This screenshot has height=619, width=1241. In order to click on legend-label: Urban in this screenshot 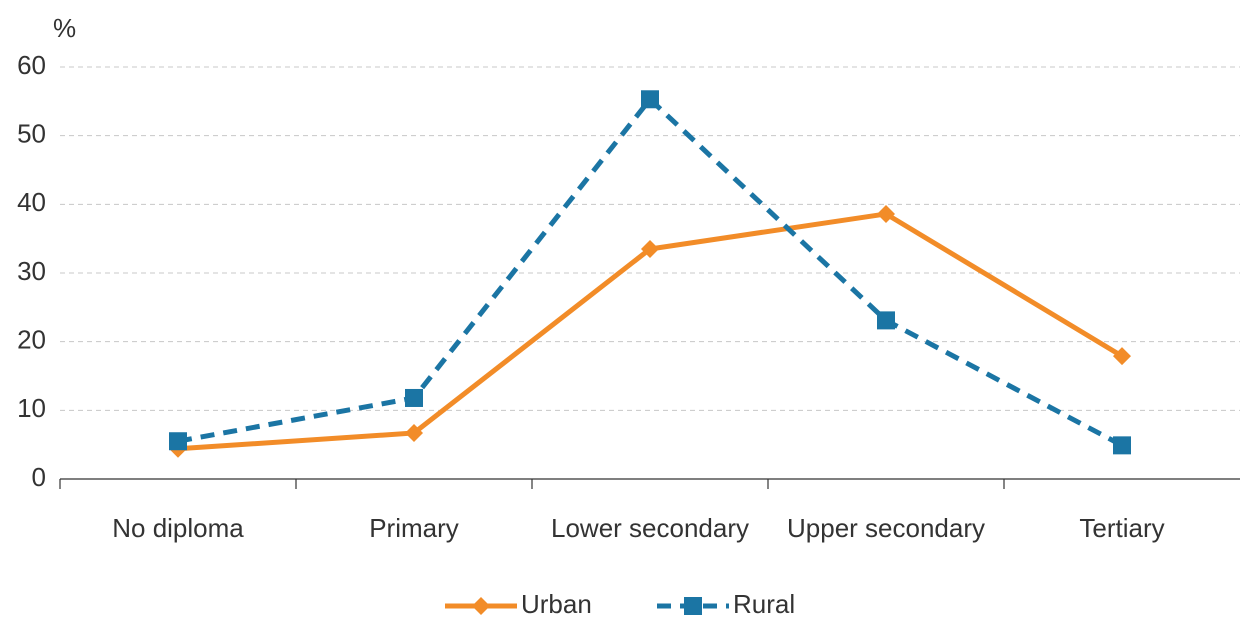, I will do `click(556, 604)`.